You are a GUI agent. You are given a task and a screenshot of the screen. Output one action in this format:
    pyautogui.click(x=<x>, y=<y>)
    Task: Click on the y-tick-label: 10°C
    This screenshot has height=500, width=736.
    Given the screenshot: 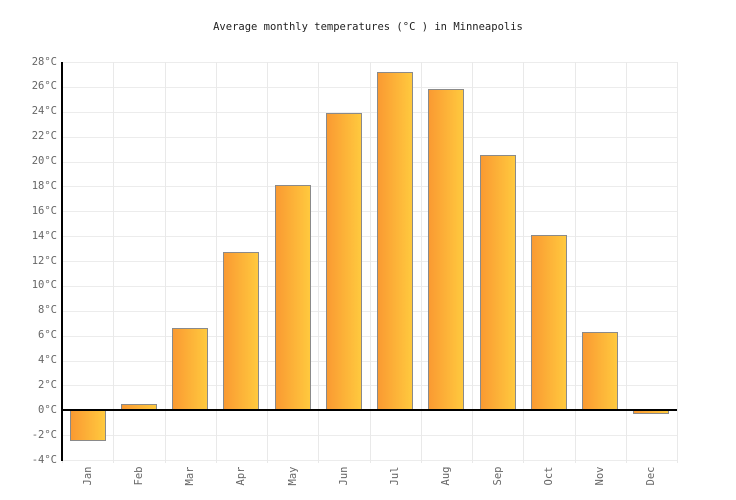 What is the action you would take?
    pyautogui.click(x=44, y=285)
    